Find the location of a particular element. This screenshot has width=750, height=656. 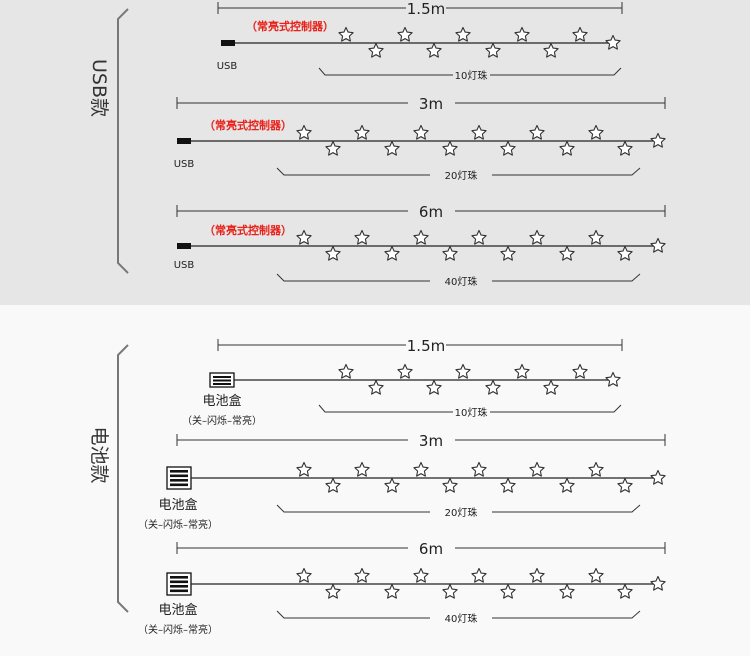

battery-section-bracket is located at coordinates (123, 478).